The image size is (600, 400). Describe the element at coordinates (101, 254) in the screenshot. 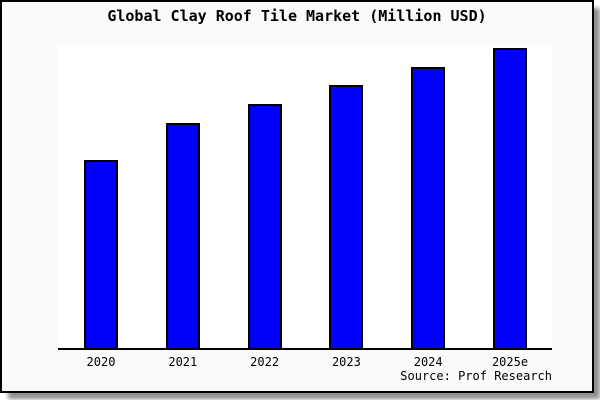

I see `bar-2020` at that location.